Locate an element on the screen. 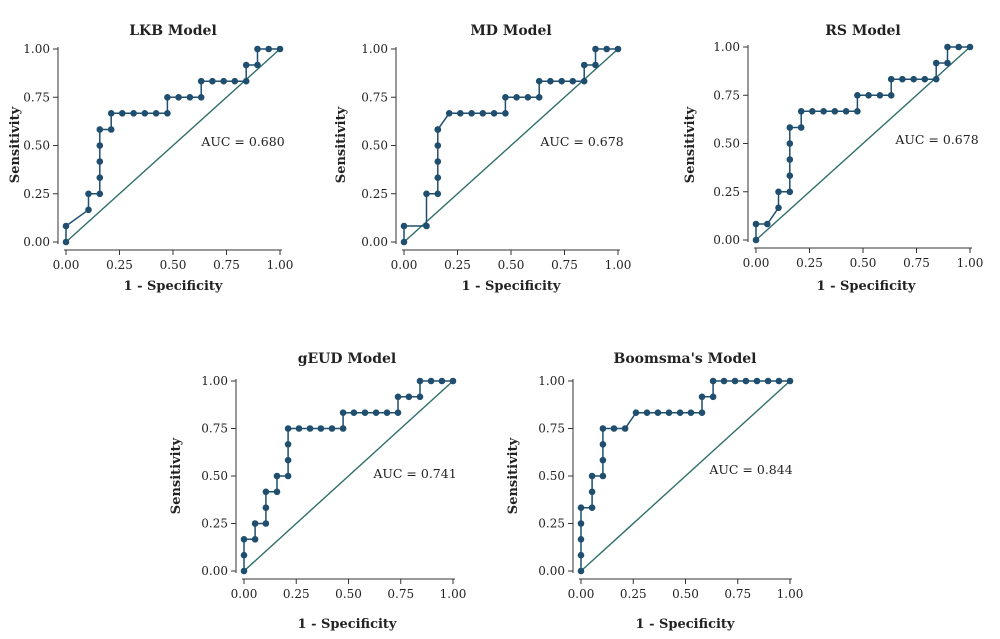  x-axis-label: 1 - Specificity is located at coordinates (866, 286).